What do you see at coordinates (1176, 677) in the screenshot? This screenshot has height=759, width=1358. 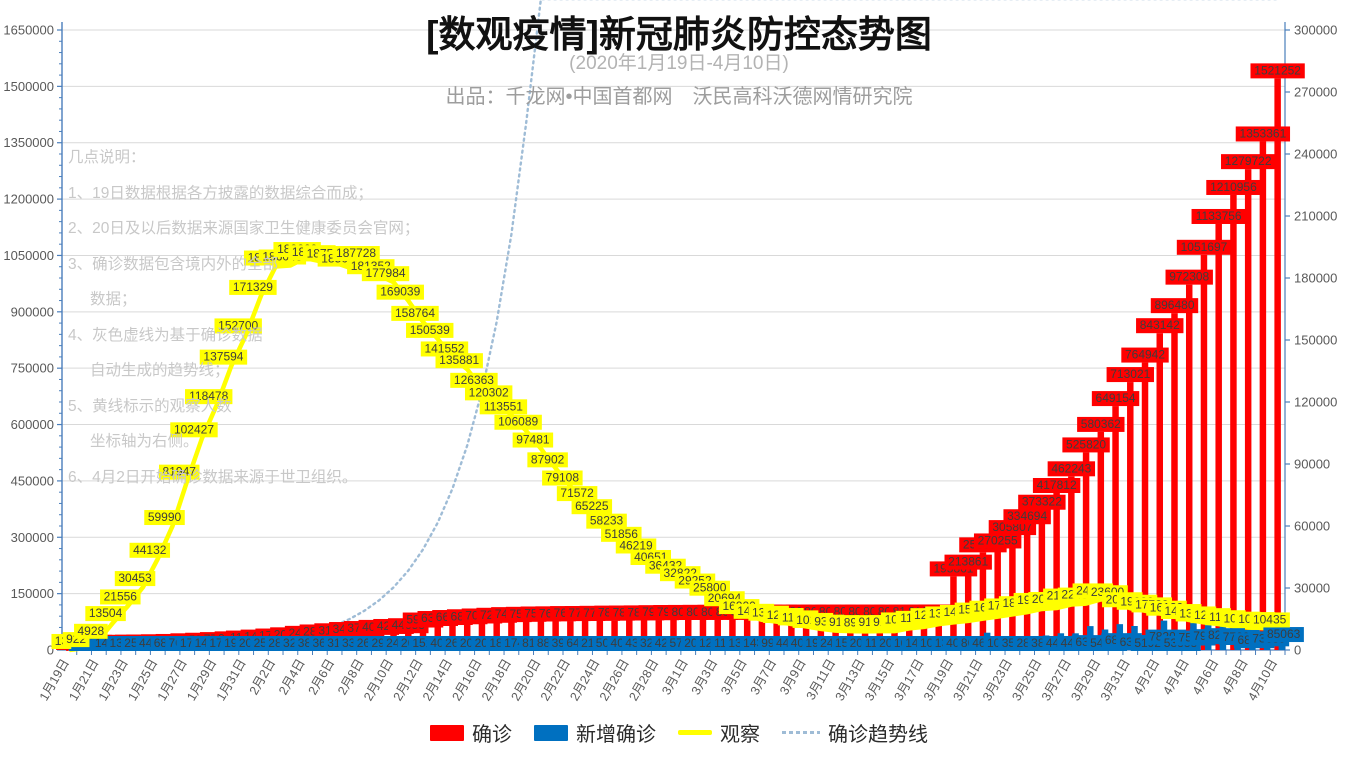 I see `x-axis-label: 4月4日` at bounding box center [1176, 677].